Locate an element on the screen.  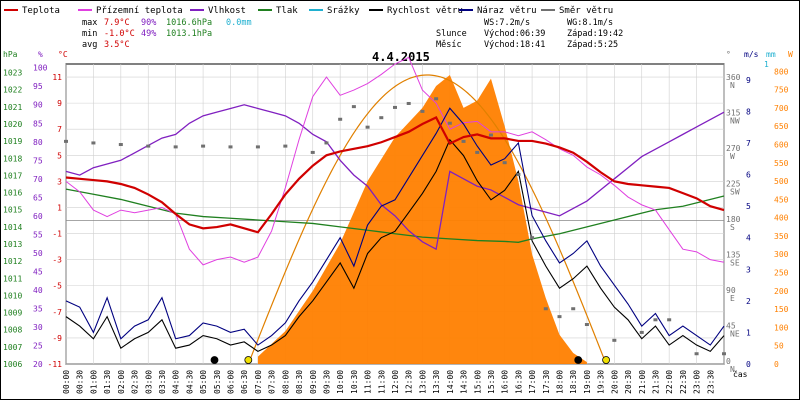
tick-label-dir-name: S is located at coordinates (732, 227).